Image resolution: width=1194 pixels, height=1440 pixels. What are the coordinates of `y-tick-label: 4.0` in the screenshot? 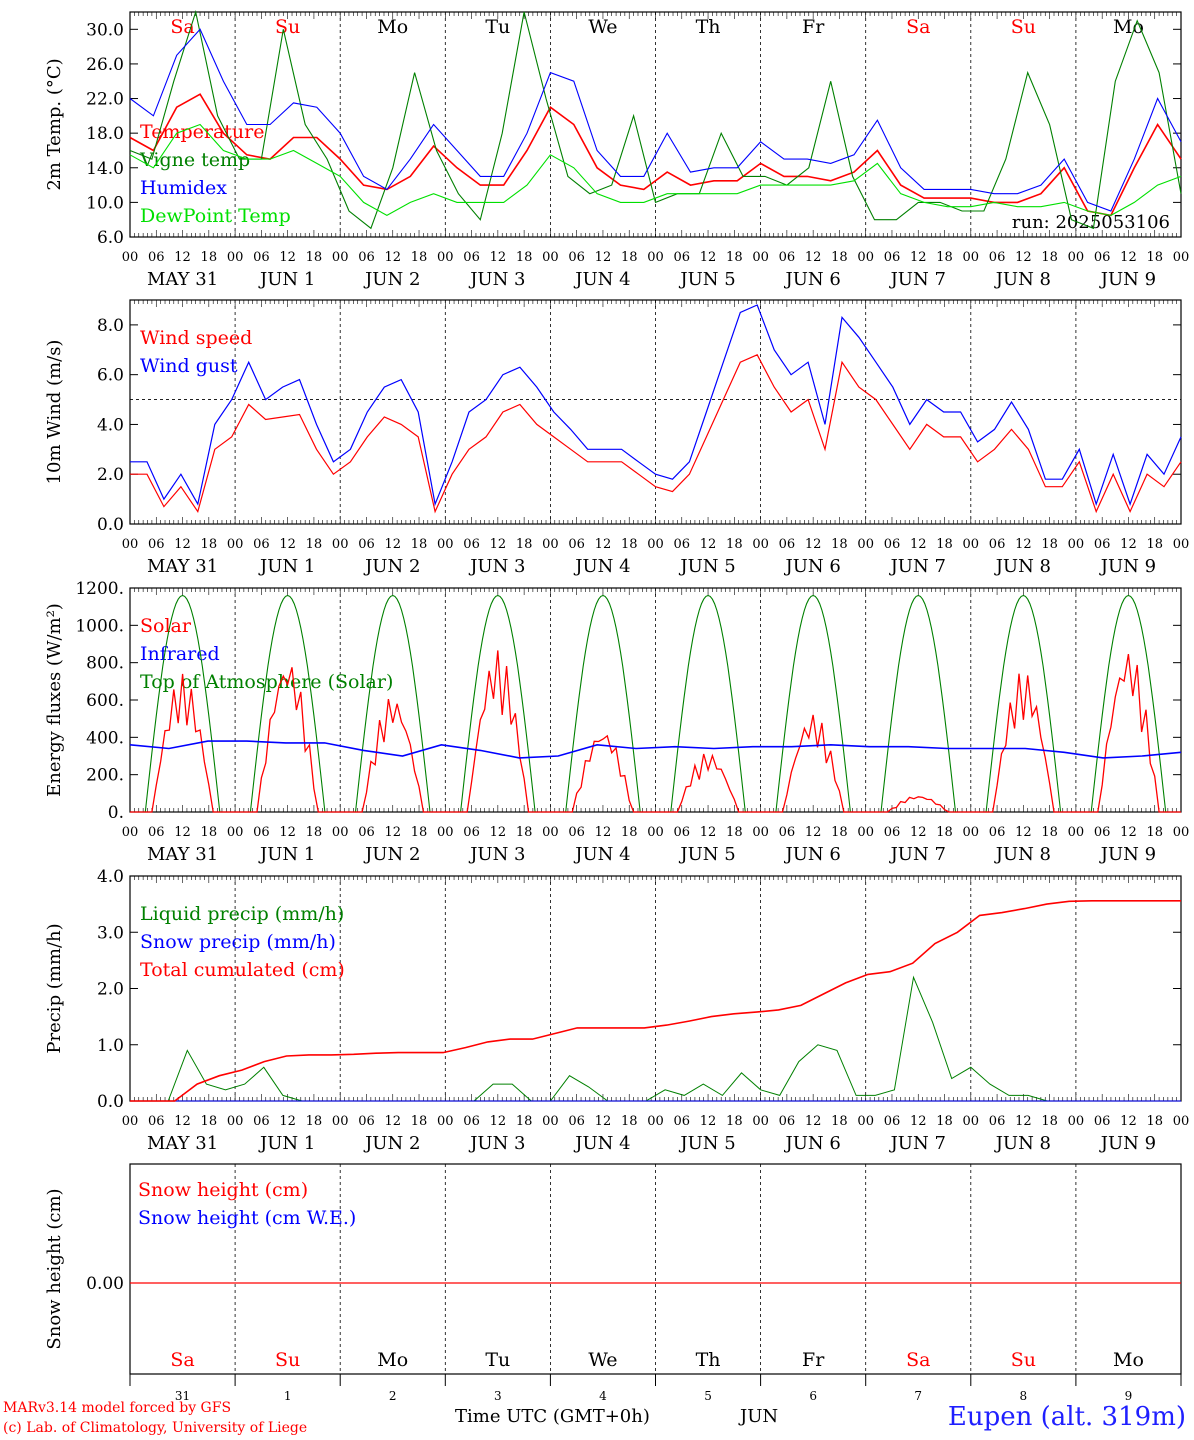 It's located at (110, 877).